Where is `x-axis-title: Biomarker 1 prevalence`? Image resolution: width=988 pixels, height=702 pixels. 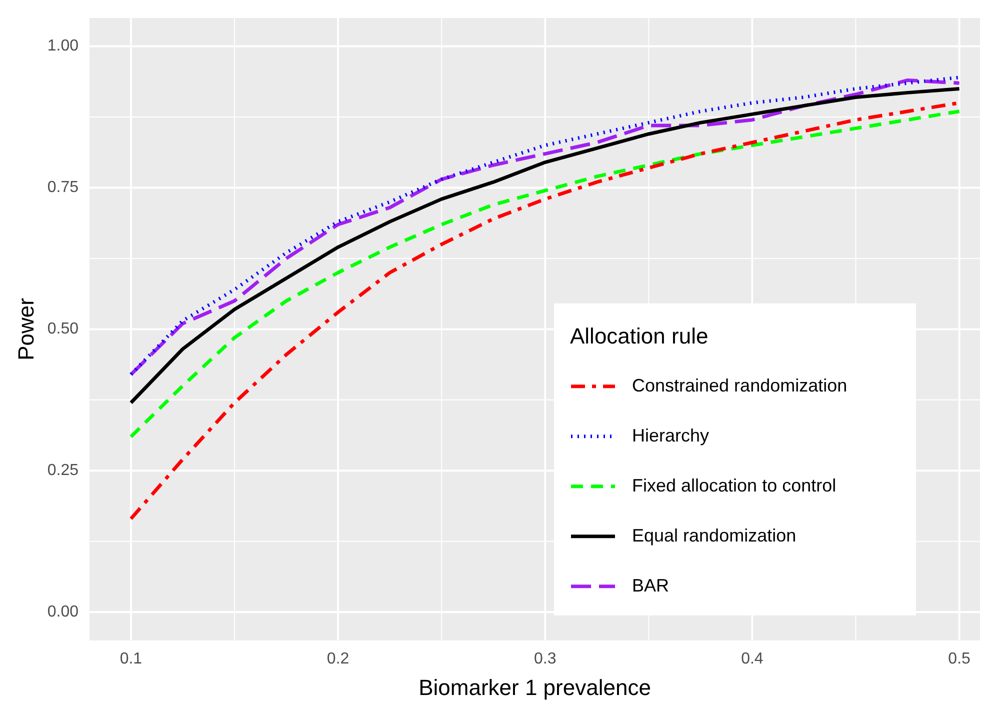
x-axis-title: Biomarker 1 prevalence is located at coordinates (534, 687).